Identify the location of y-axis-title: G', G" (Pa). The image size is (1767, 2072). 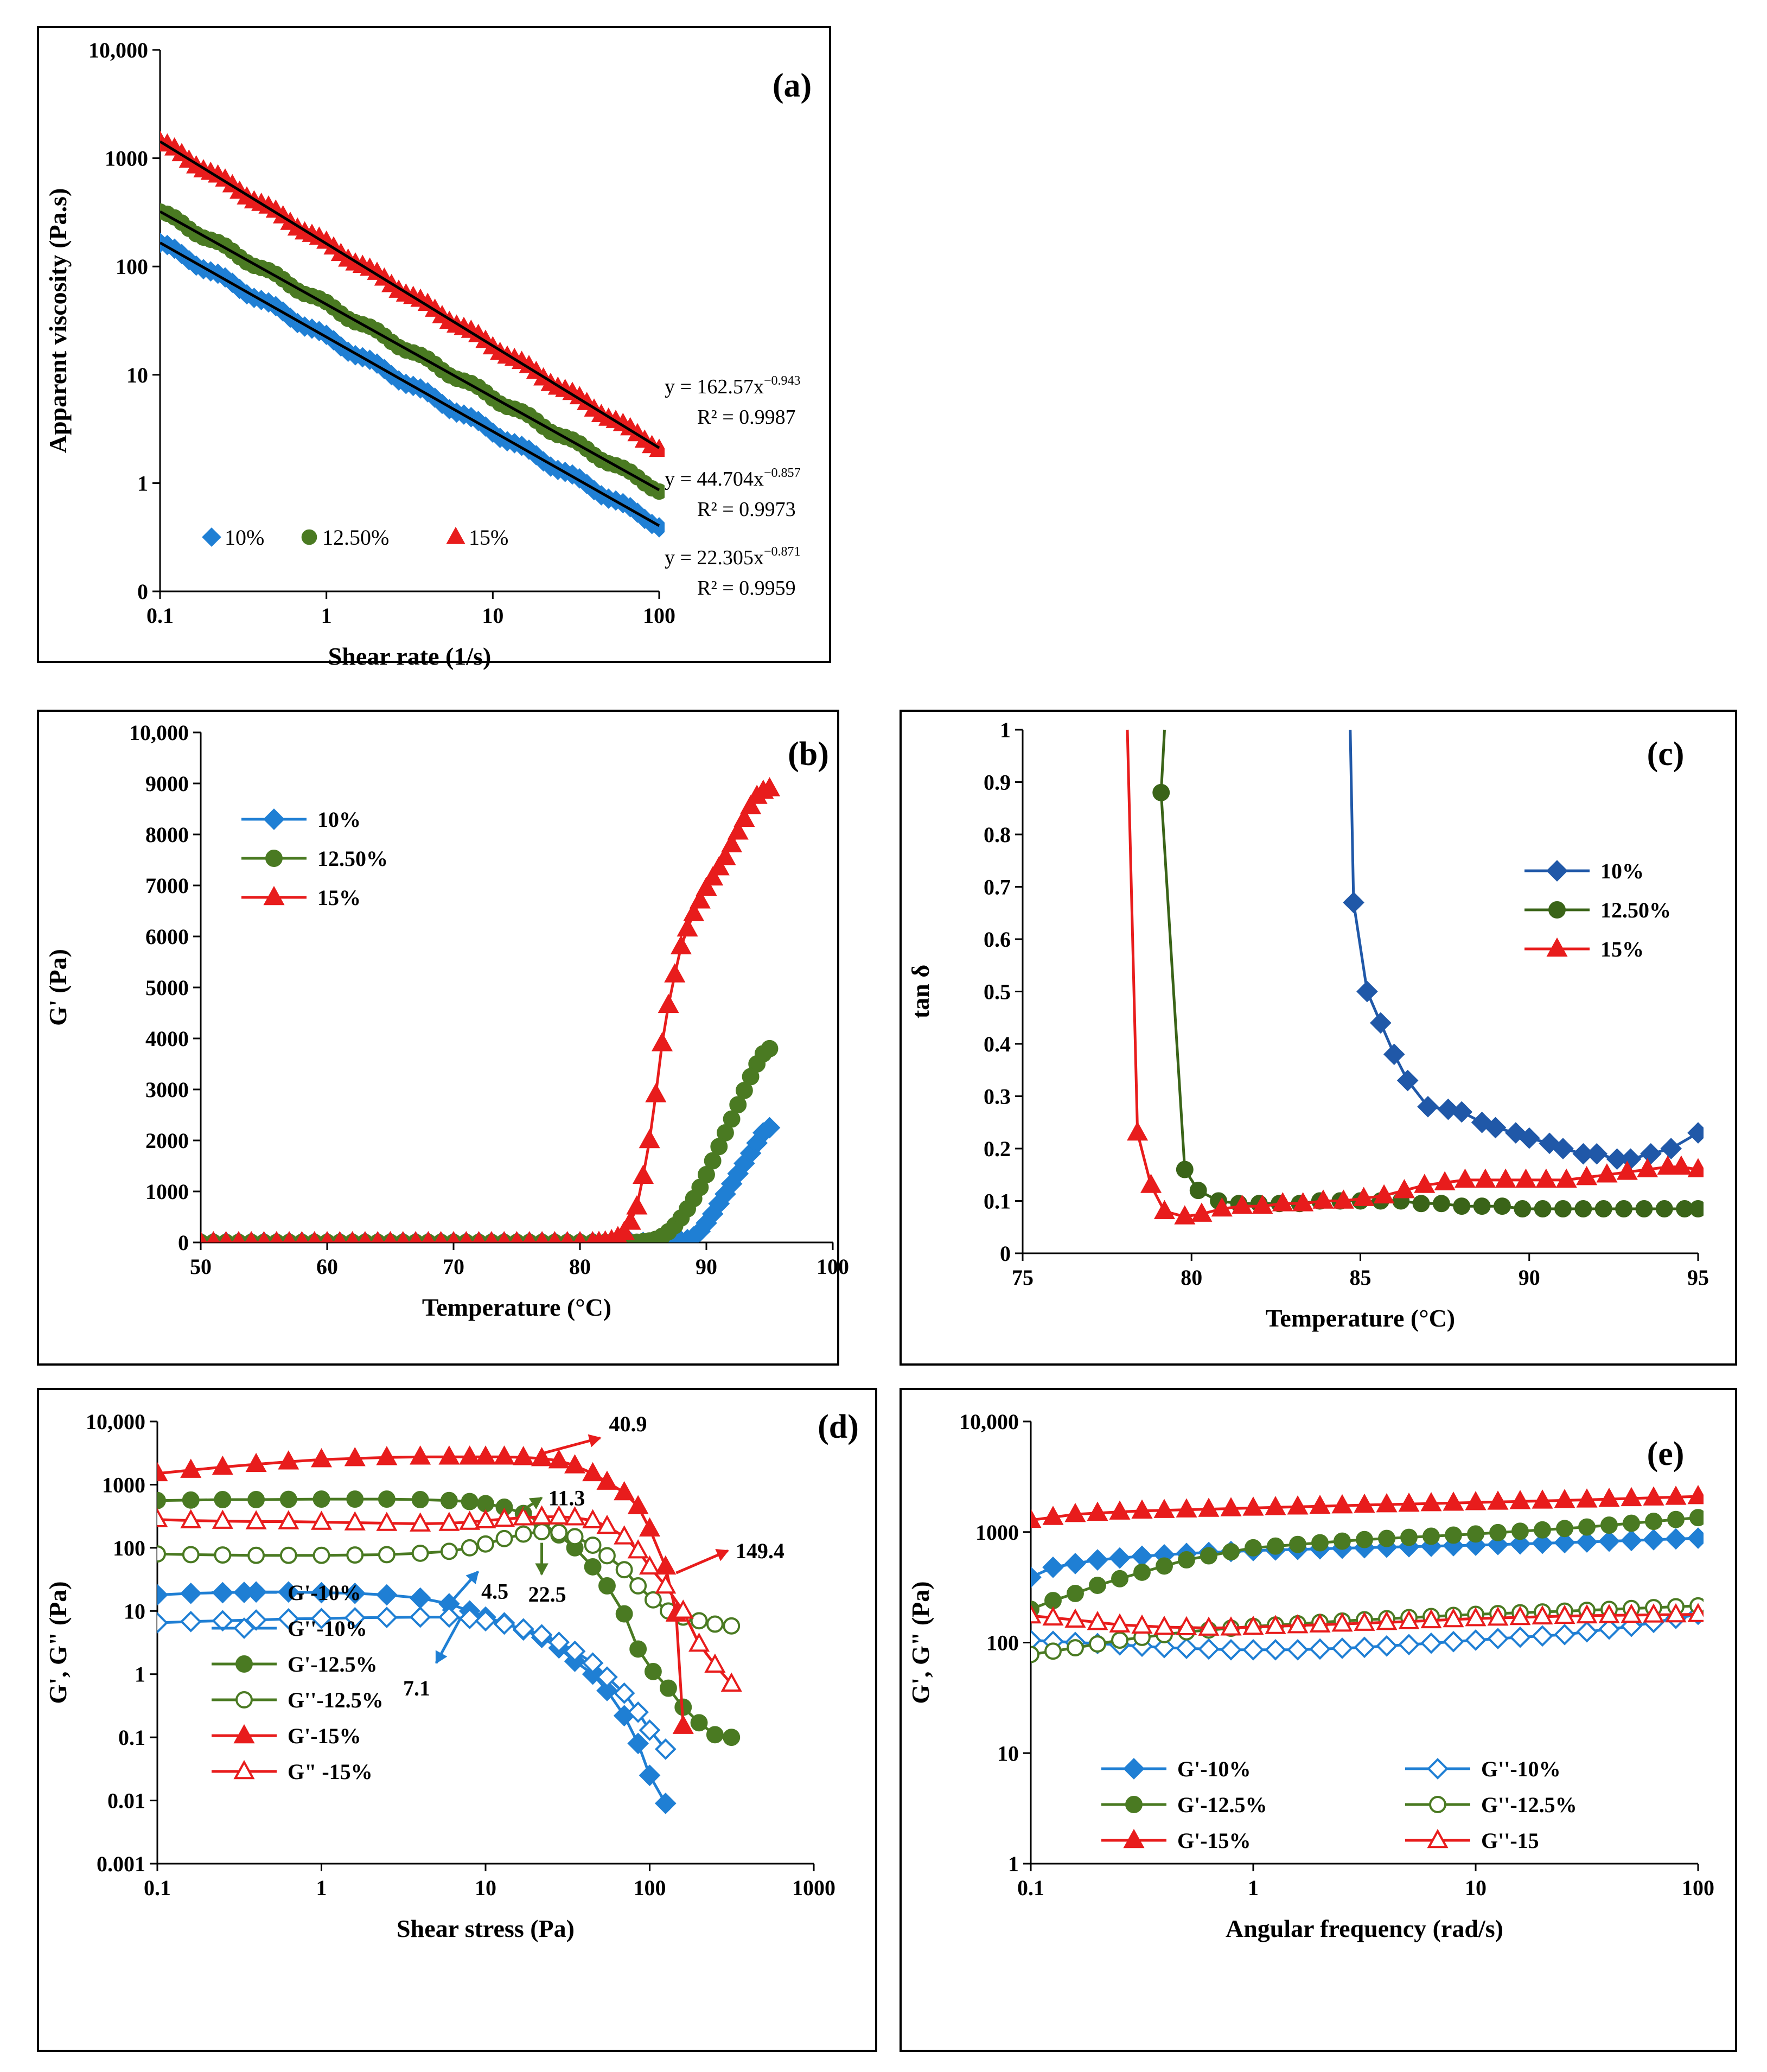
(920, 1642).